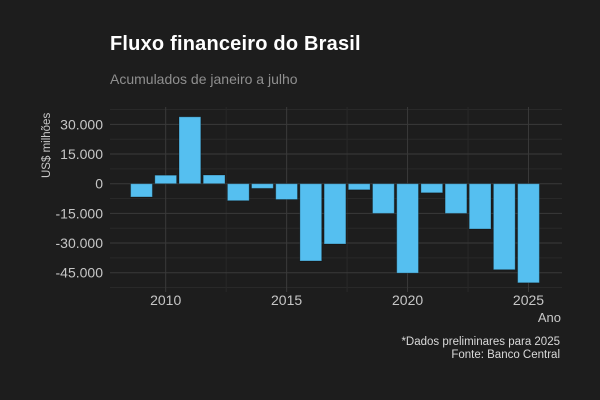  What do you see at coordinates (528, 233) in the screenshot?
I see `bar-2025` at bounding box center [528, 233].